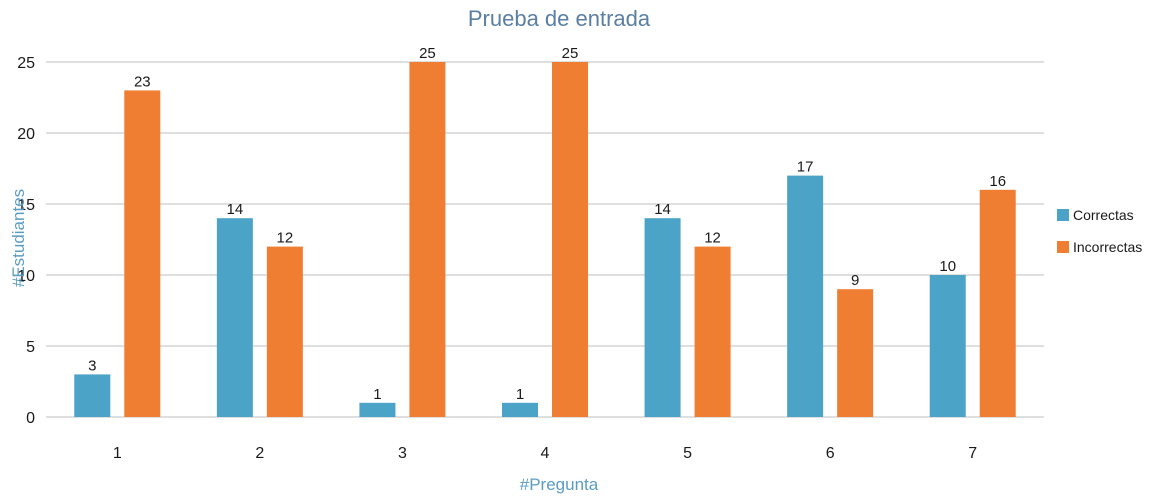 This screenshot has height=504, width=1157. Describe the element at coordinates (1063, 247) in the screenshot. I see `legend-swatch-incorrectas` at that location.